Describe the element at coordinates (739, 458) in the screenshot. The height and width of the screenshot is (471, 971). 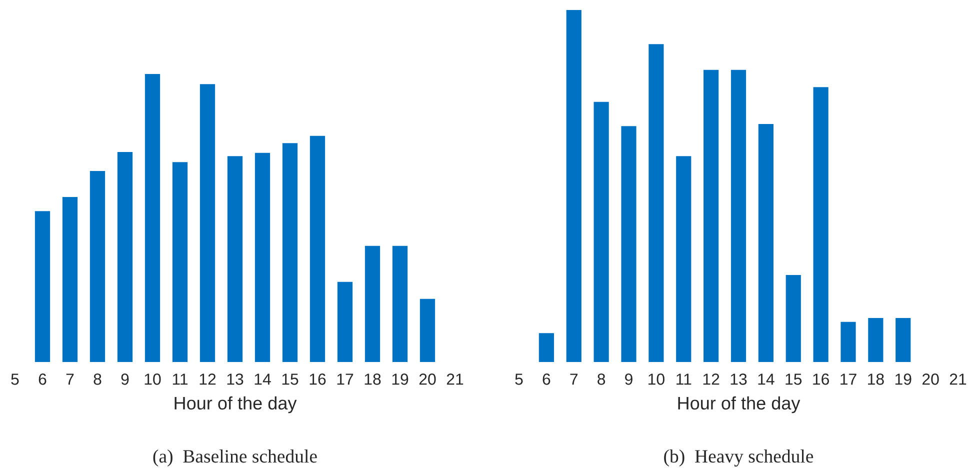
I see `text: (b) Heavy schedule` at that location.